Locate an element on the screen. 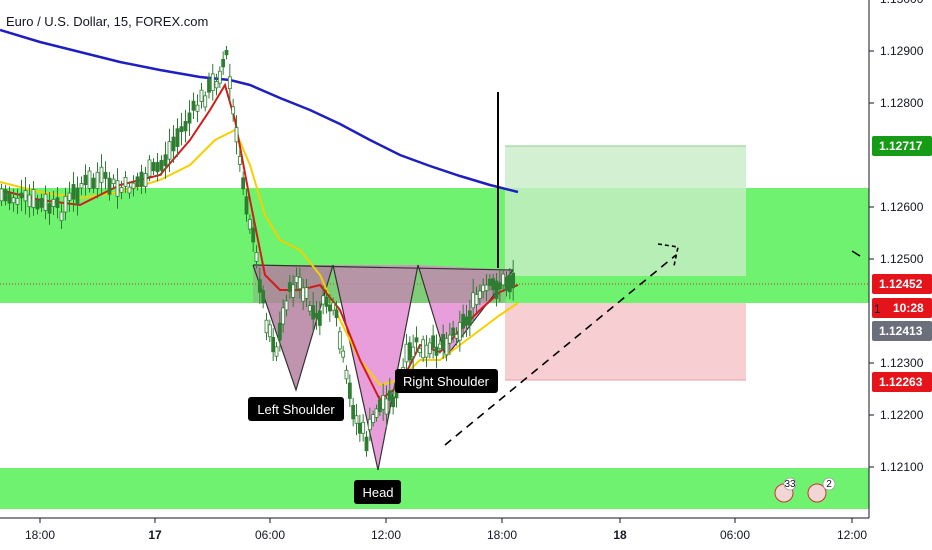 The height and width of the screenshot is (550, 932). svg-text: 1.12717 is located at coordinates (901, 146).